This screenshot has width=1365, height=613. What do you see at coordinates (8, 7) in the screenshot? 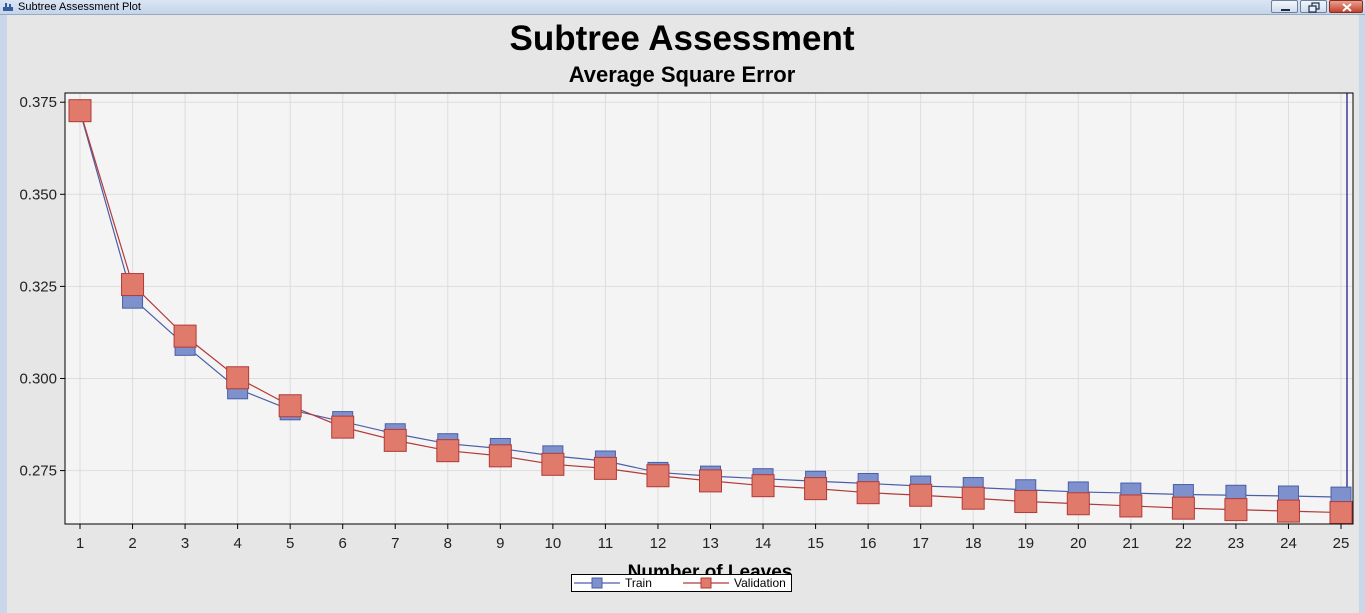
I see `app-icon` at bounding box center [8, 7].